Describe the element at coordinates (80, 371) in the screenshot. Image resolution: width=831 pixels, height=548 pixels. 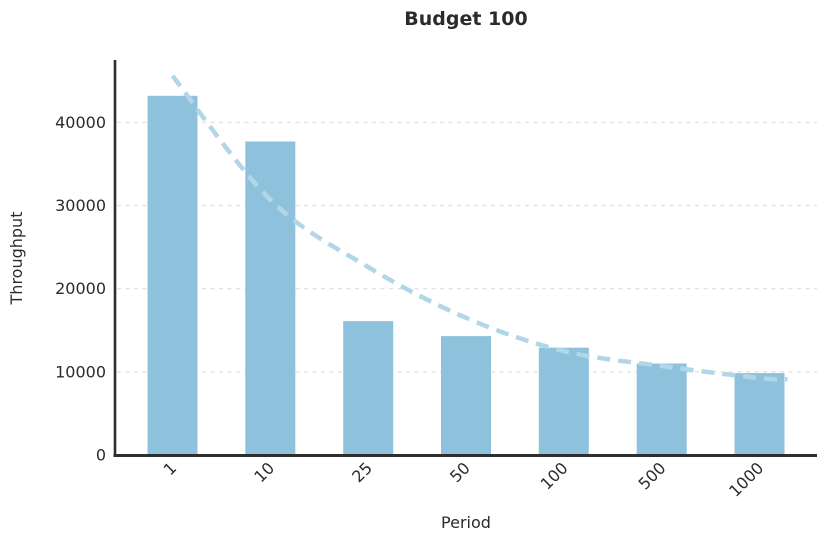
I see `y-tick-label-10000: 10000` at that location.